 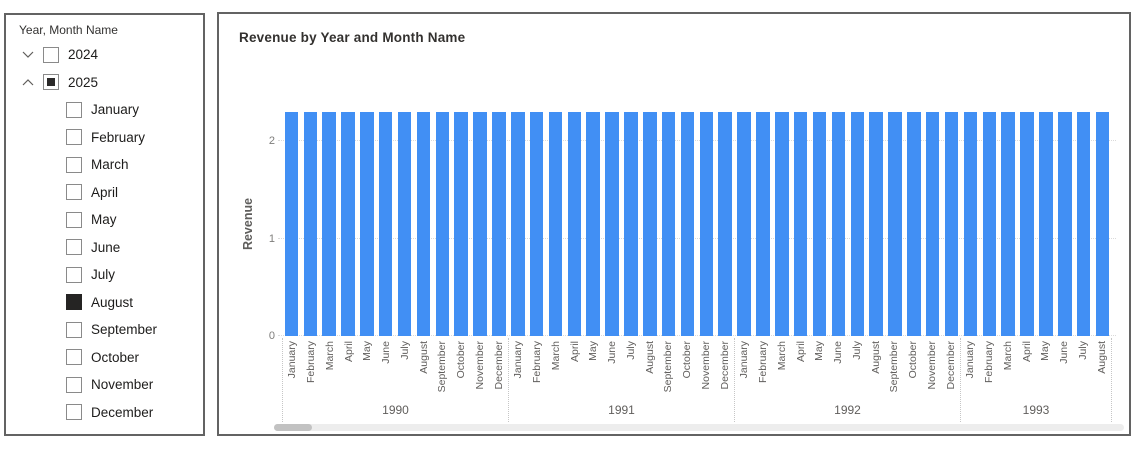 I want to click on slicer-month-row-may: May, so click(x=134, y=220).